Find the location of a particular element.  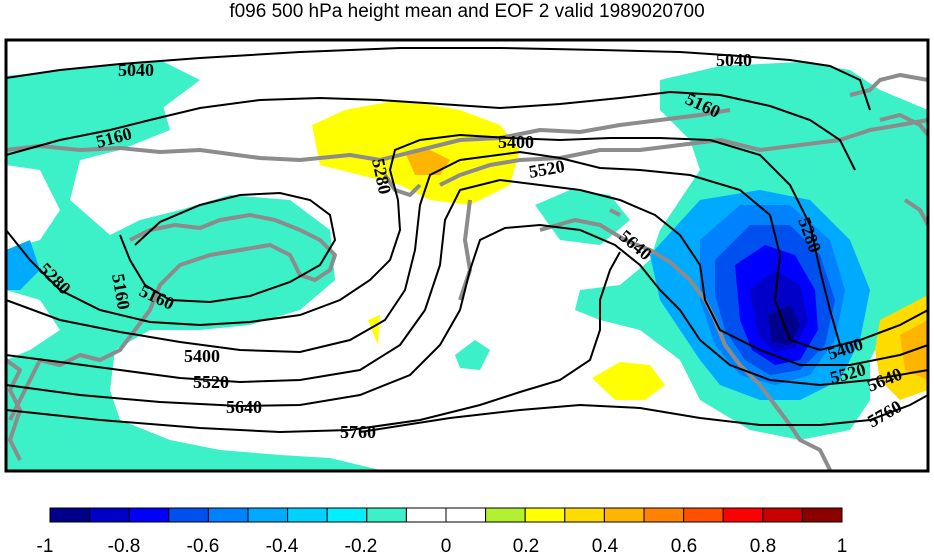

colorbar-tick: 0 is located at coordinates (446, 546).